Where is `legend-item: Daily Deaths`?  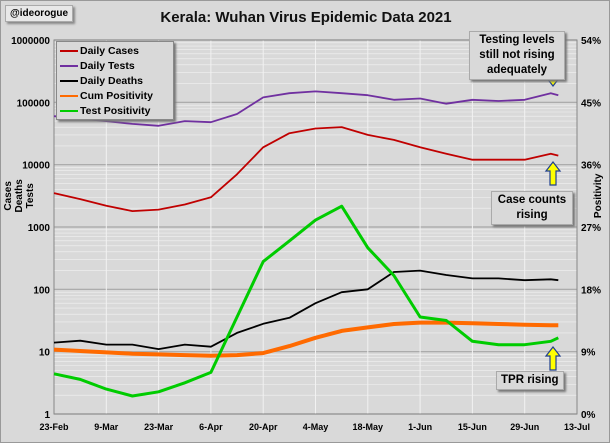
legend-item: Daily Deaths is located at coordinates (115, 80).